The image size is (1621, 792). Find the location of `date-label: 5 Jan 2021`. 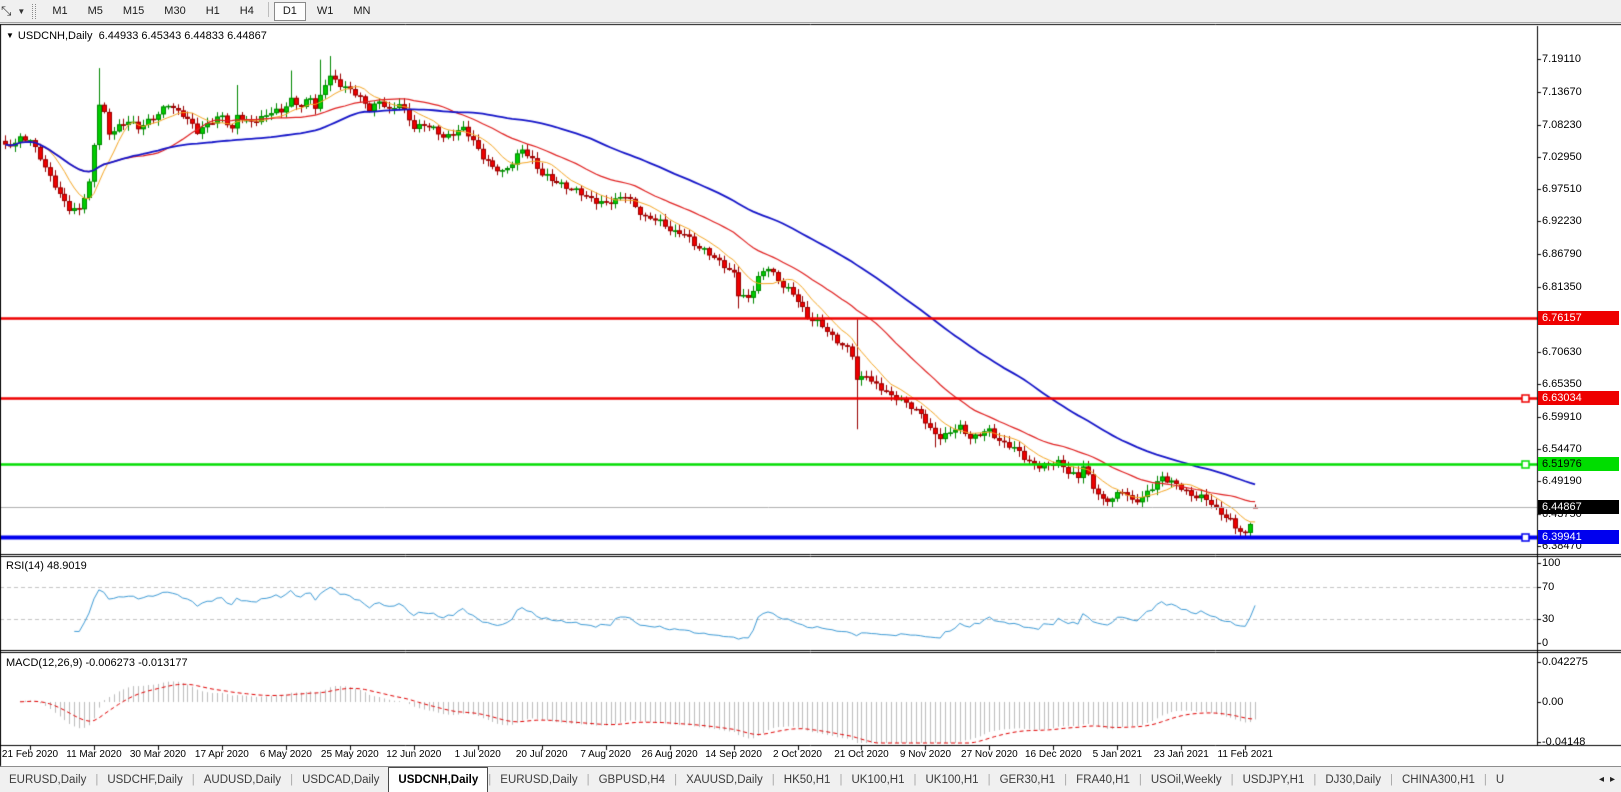

date-label: 5 Jan 2021 is located at coordinates (1117, 754).